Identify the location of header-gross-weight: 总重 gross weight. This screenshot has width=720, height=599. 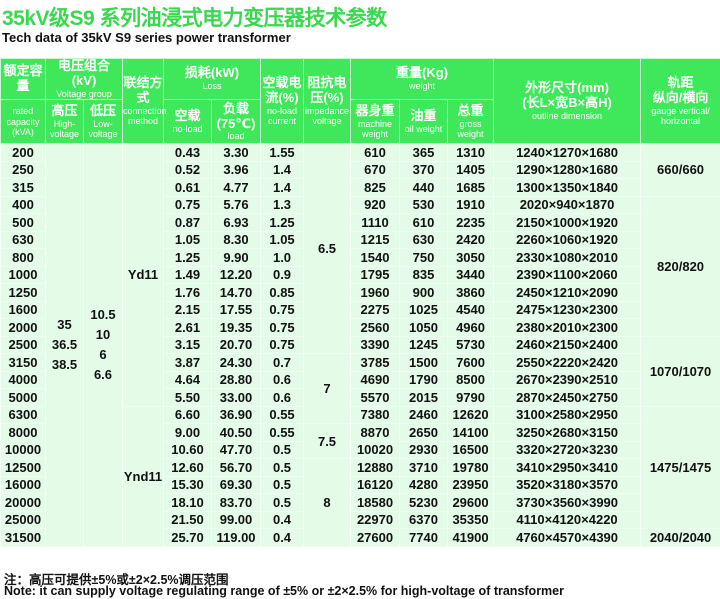
(471, 122).